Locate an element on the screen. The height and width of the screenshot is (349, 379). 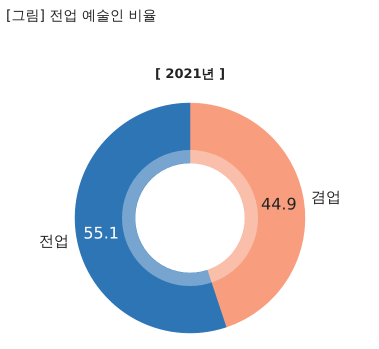
slice-label: 전업 is located at coordinates (53, 241).